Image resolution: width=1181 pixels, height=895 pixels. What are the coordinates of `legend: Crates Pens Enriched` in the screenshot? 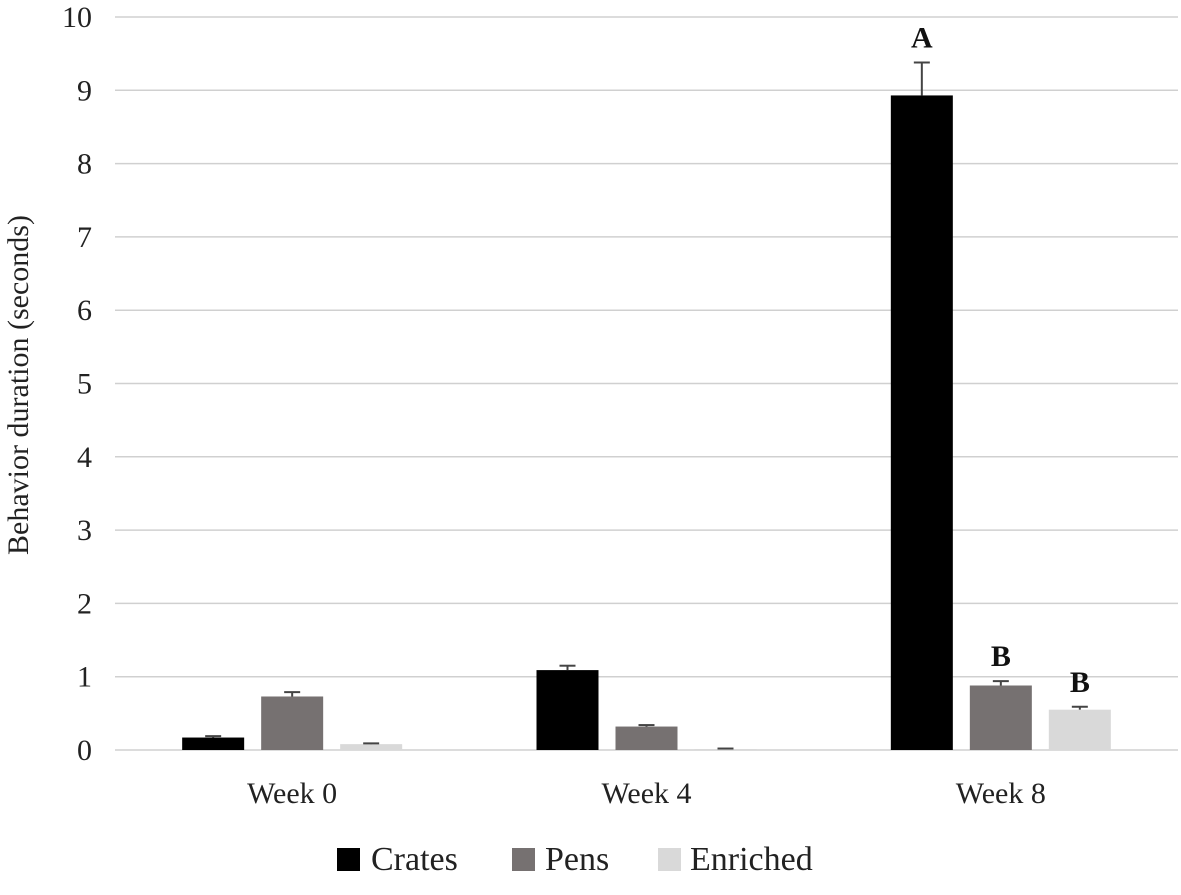 It's located at (575, 859).